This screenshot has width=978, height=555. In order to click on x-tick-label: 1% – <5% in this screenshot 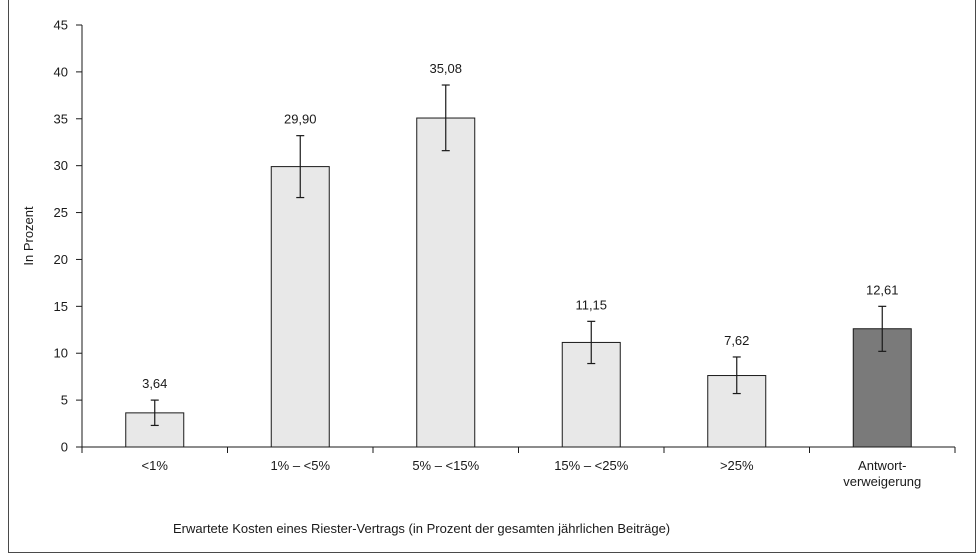, I will do `click(300, 465)`.